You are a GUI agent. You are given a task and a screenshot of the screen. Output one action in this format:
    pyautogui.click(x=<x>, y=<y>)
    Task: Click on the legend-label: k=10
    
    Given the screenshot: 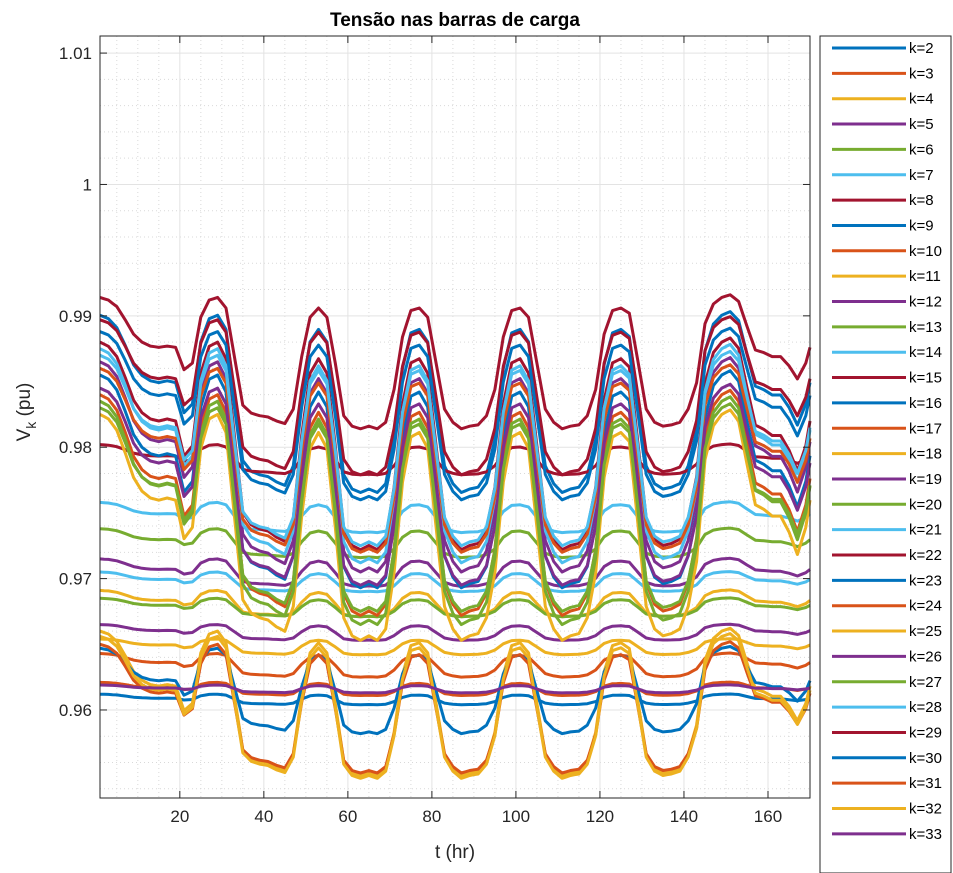 What is the action you would take?
    pyautogui.click(x=925, y=251)
    